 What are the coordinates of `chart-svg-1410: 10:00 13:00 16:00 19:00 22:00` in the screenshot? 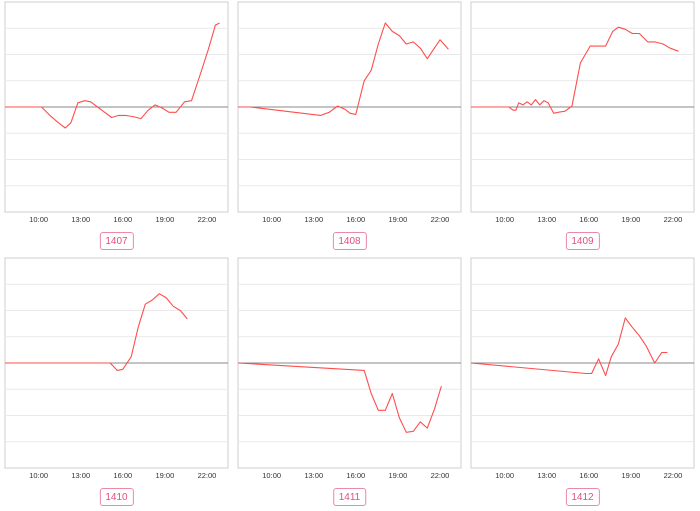 It's located at (116, 368).